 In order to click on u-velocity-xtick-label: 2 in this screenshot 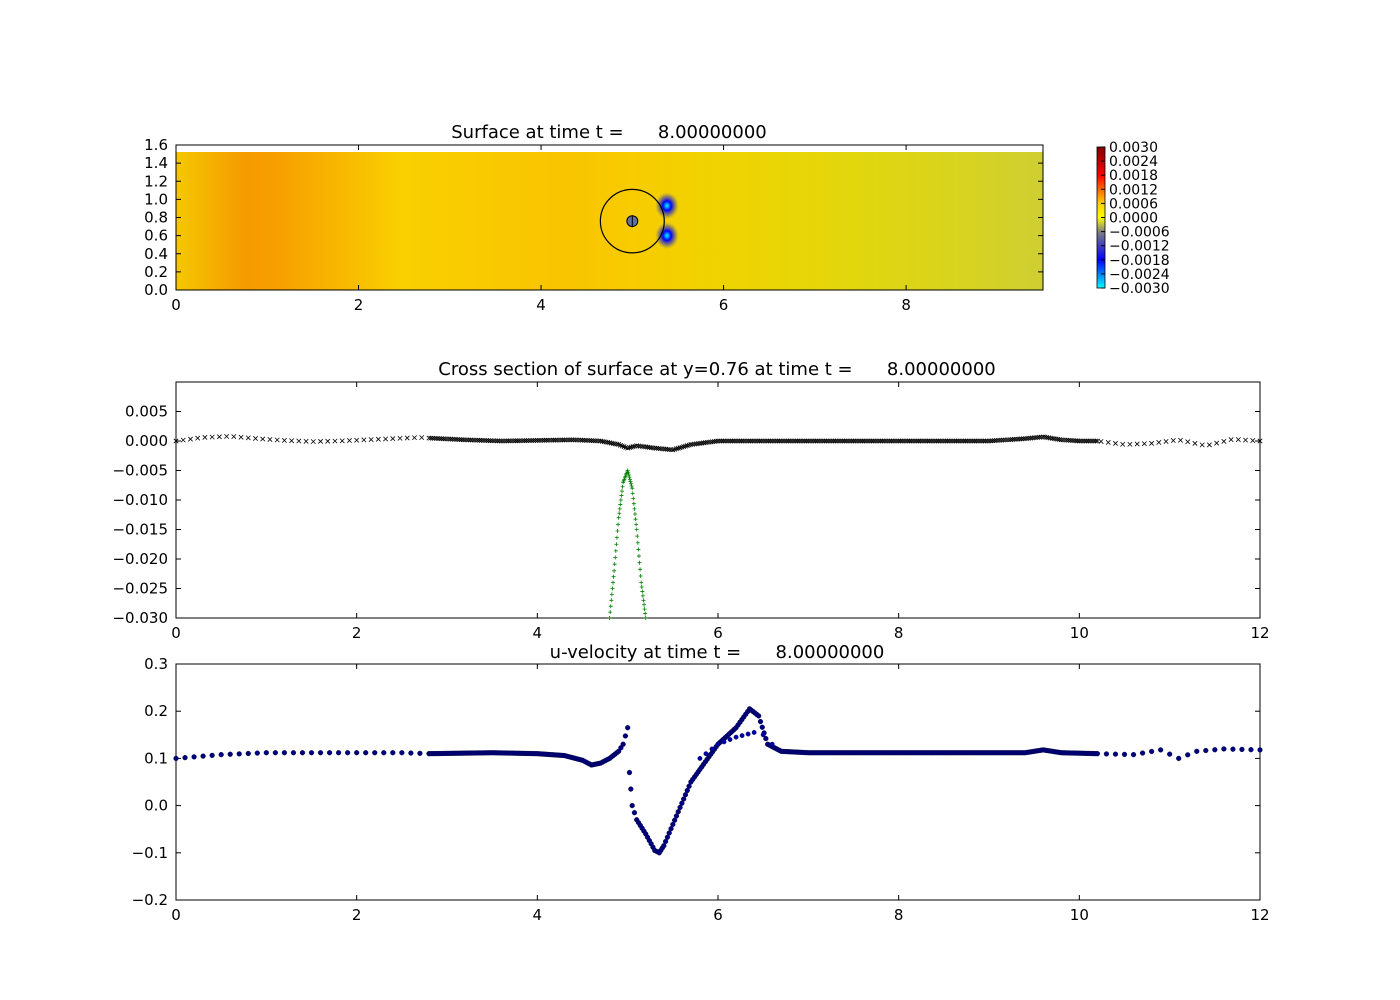, I will do `click(357, 915)`.